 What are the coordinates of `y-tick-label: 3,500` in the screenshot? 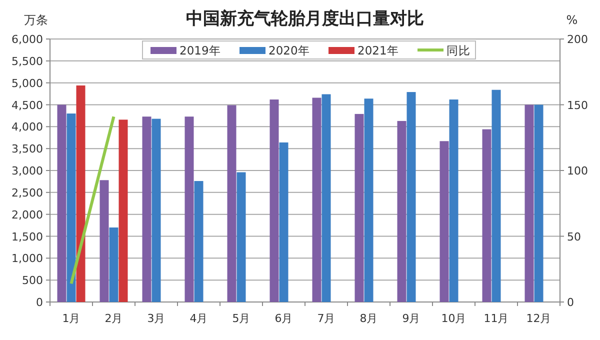 It's located at (27, 149).